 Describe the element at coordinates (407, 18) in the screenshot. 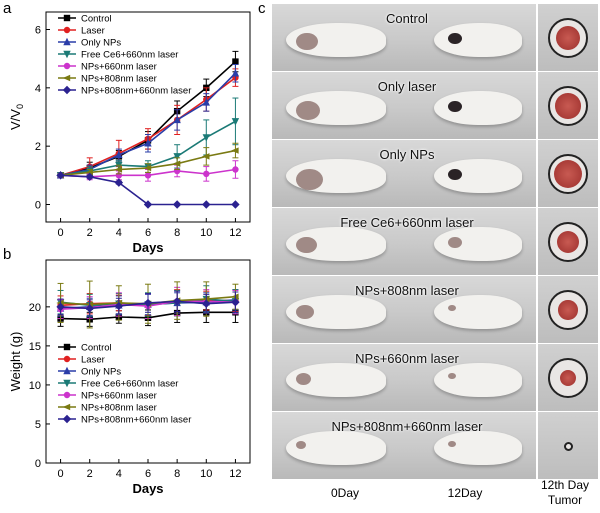

I see `row-label: Control` at that location.